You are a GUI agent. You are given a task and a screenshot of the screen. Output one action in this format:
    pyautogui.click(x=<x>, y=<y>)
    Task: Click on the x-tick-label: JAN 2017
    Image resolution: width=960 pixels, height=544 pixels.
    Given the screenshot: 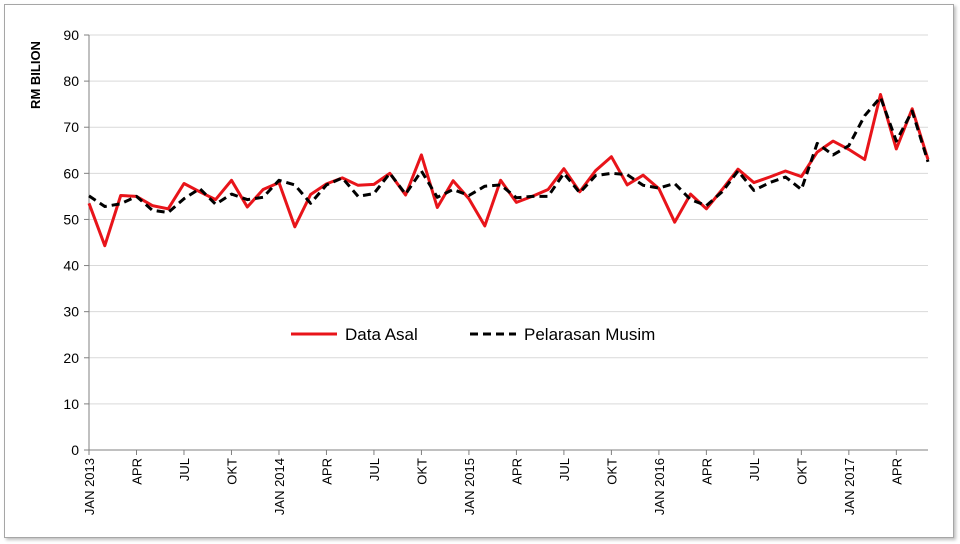 What is the action you would take?
    pyautogui.click(x=849, y=486)
    